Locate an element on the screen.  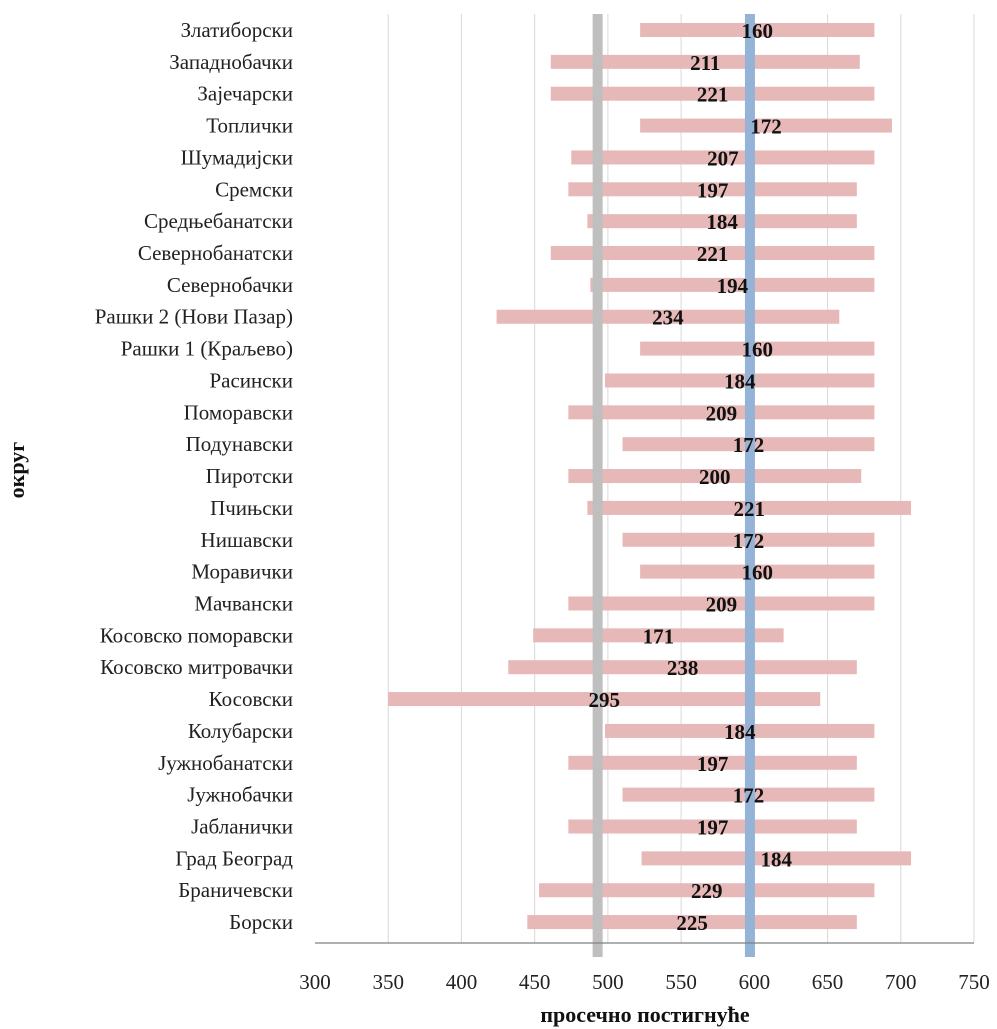
data-label: 200 is located at coordinates (715, 477).